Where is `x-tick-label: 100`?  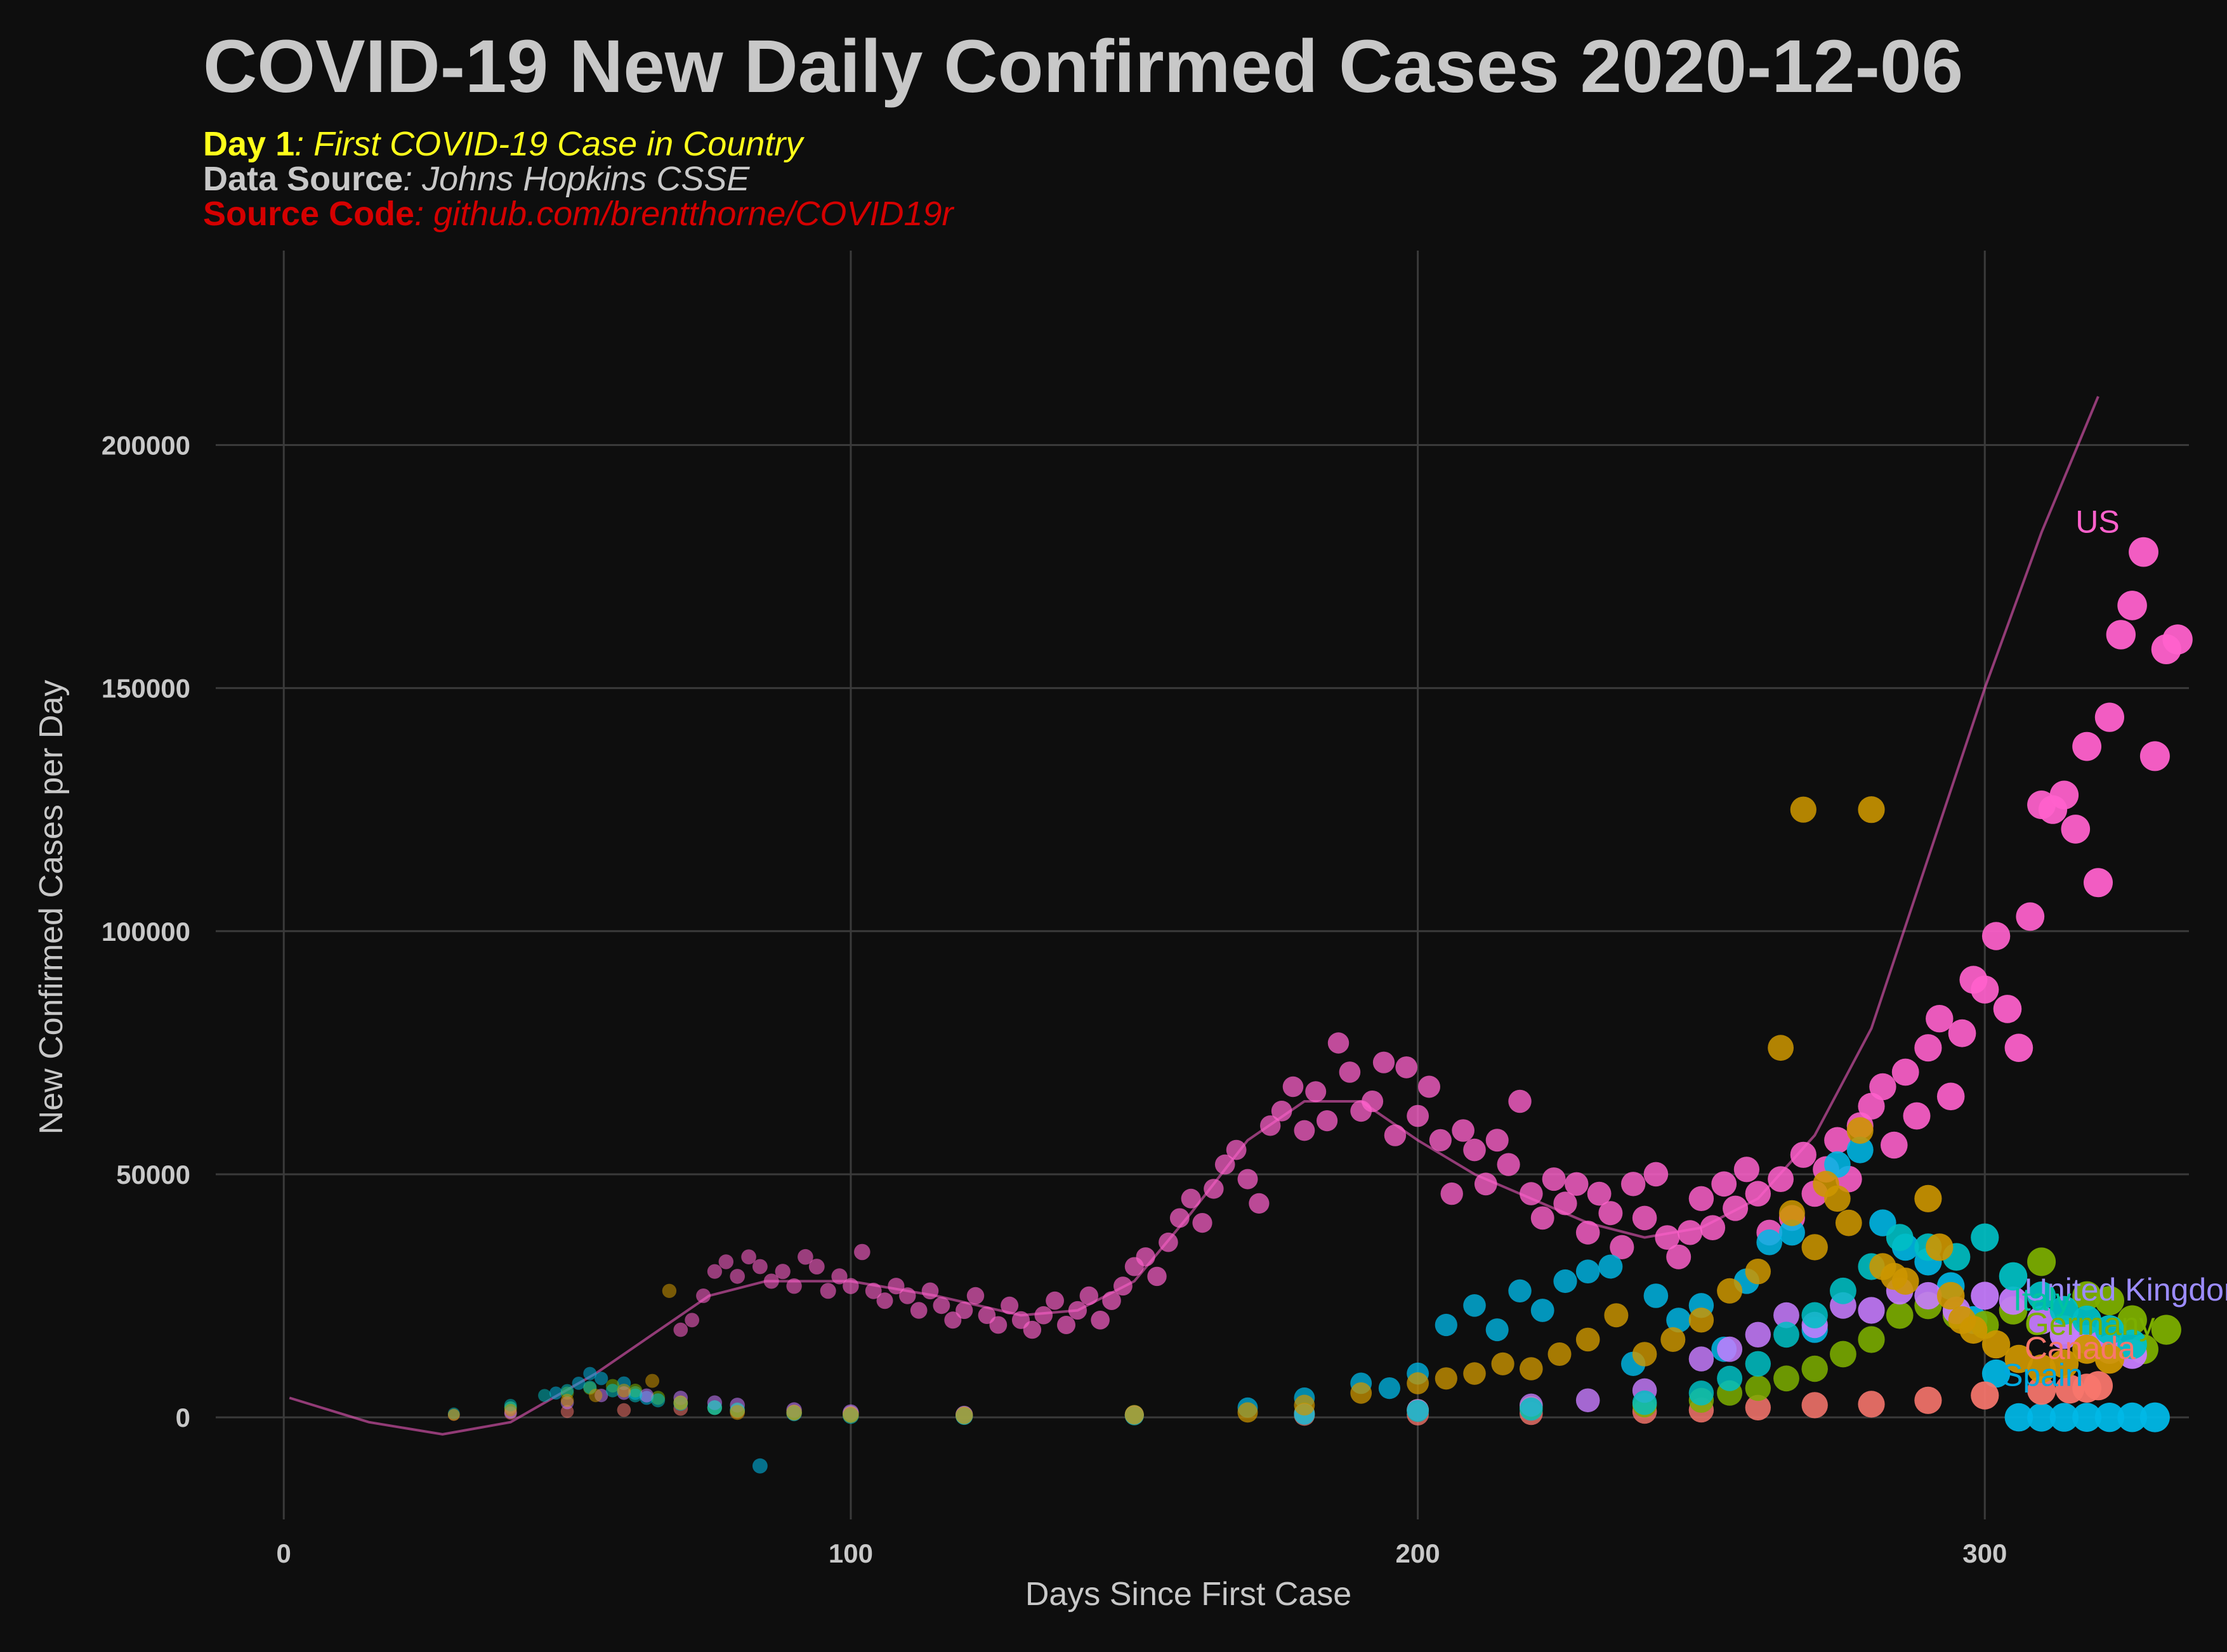
x-tick-label: 100 is located at coordinates (851, 1553).